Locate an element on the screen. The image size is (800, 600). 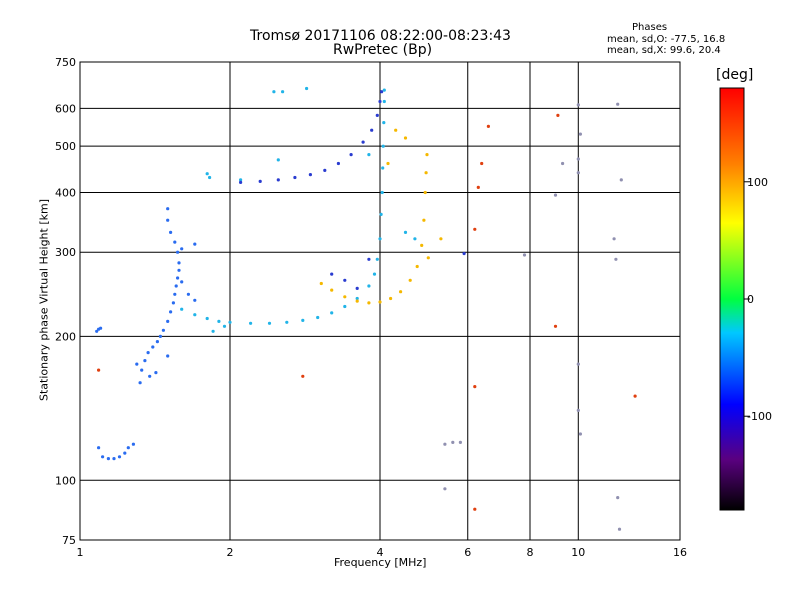
chart-subtitle: RwPretec (Bp) is located at coordinates (383, 50).